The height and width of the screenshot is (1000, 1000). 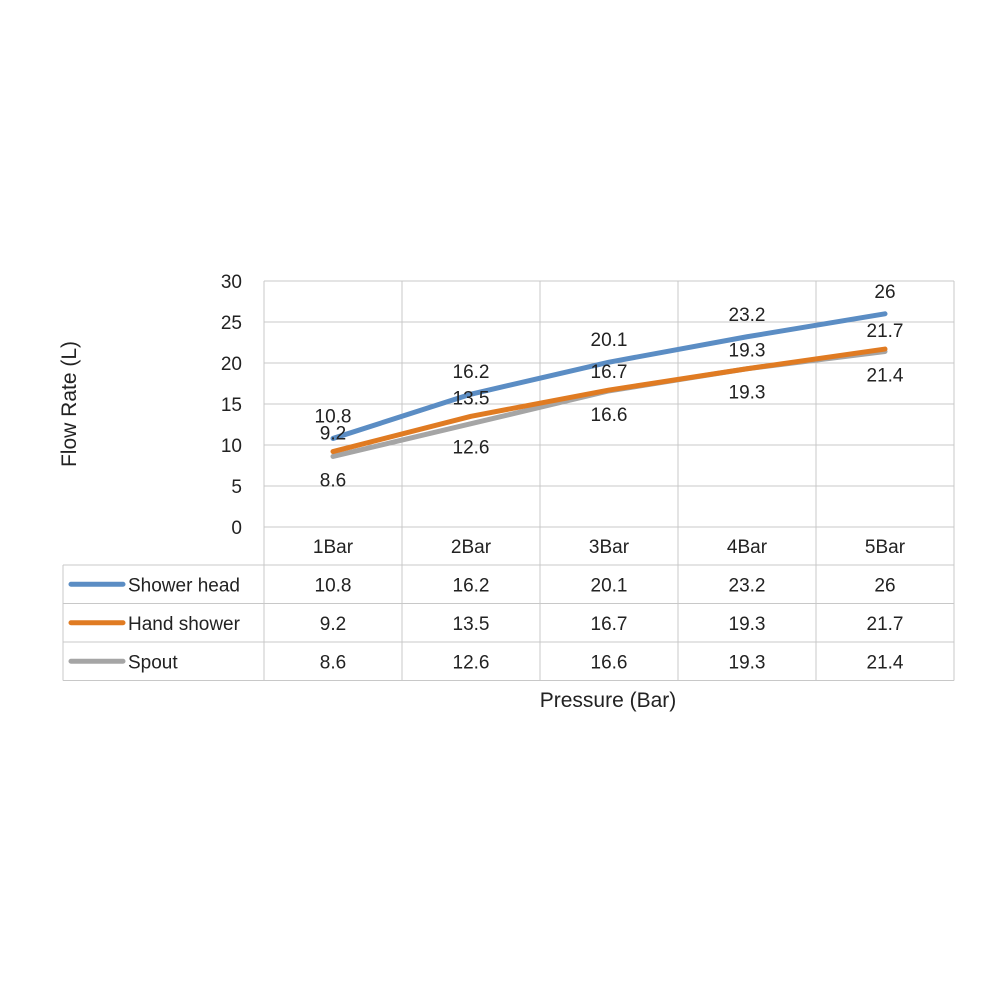 I want to click on x-tick-label: 5Bar, so click(x=885, y=547).